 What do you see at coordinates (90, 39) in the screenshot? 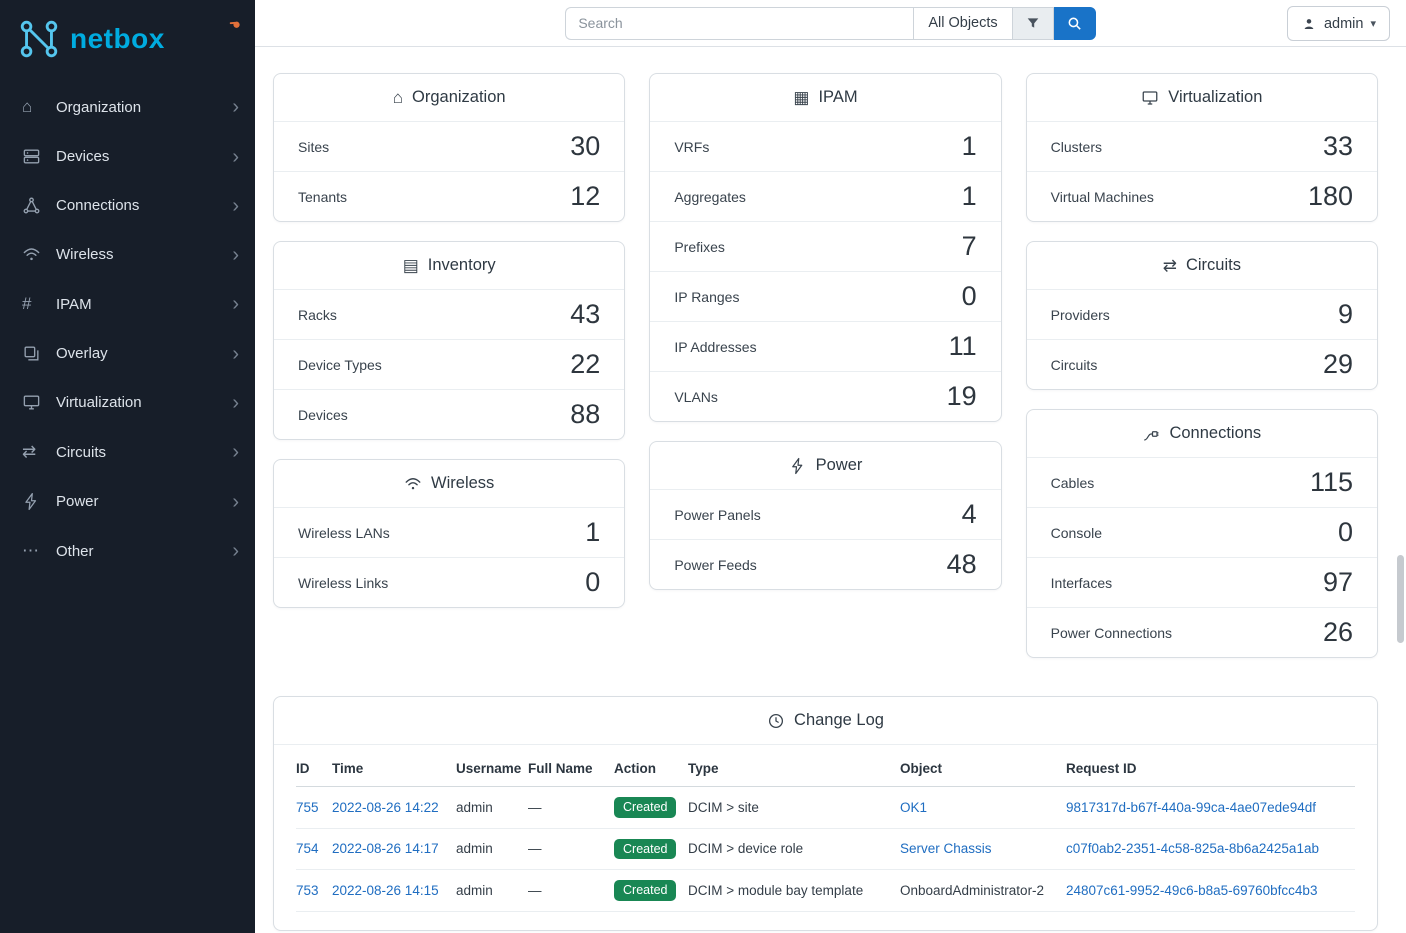
I see `netbox-logo: netbox` at bounding box center [90, 39].